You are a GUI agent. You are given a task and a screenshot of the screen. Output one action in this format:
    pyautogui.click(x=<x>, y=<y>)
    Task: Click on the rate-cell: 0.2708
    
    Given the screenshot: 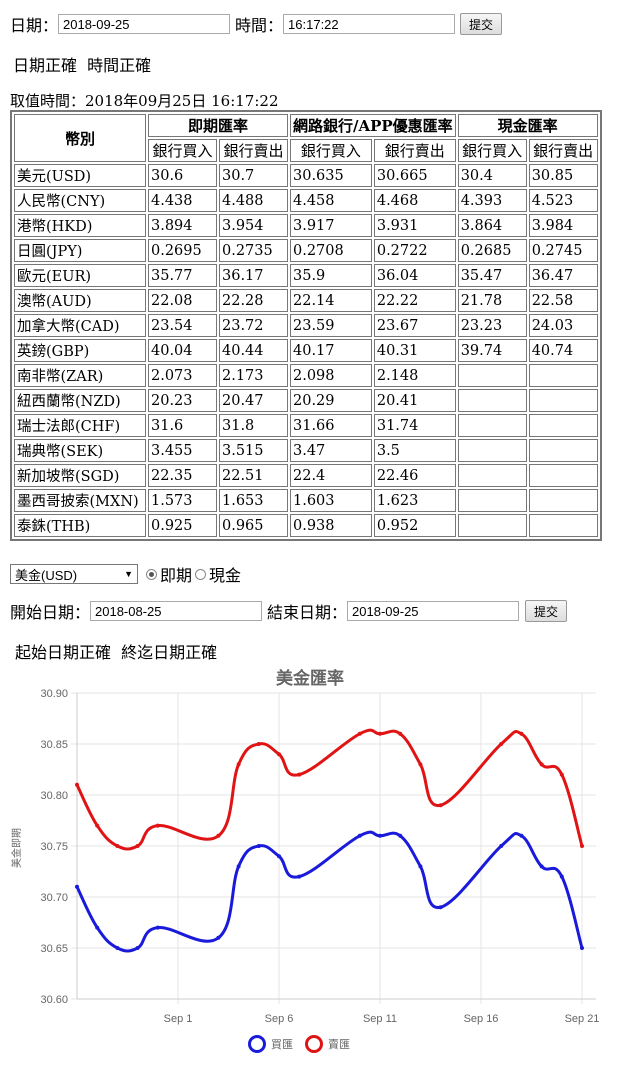 What is the action you would take?
    pyautogui.click(x=331, y=250)
    